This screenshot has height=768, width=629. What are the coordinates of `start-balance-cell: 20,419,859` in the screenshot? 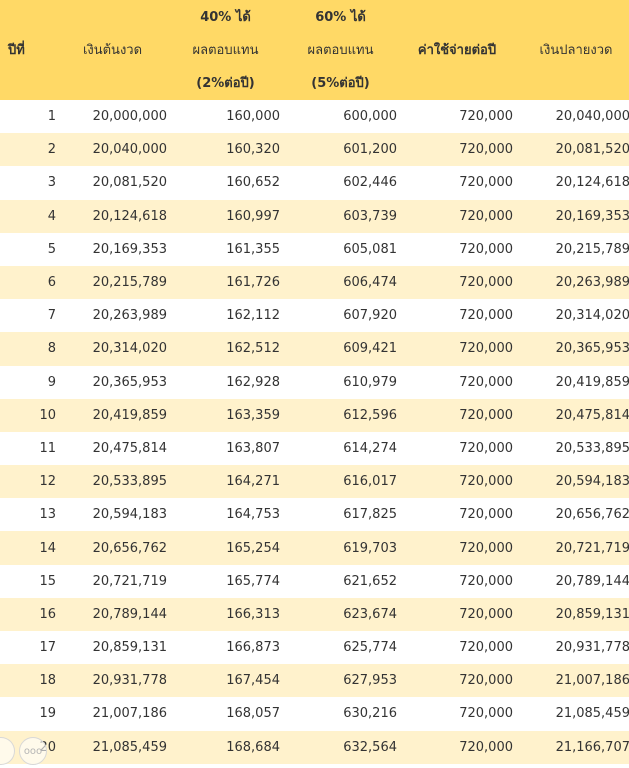 It's located at (129, 415).